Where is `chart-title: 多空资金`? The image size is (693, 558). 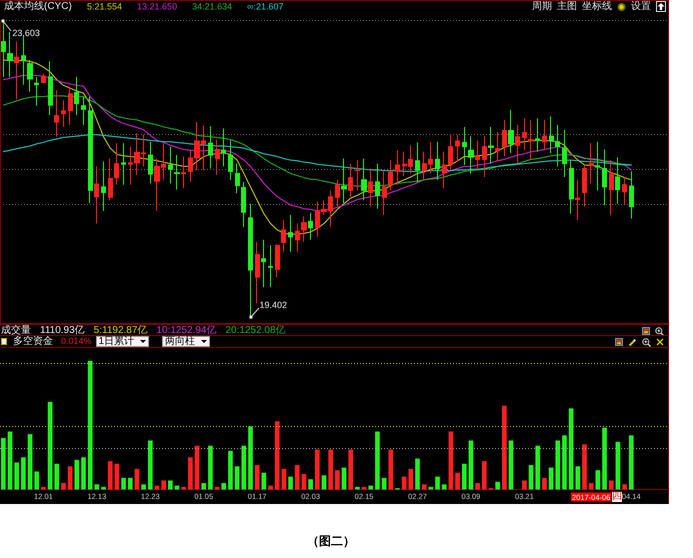 chart-title: 多空资金 is located at coordinates (33, 341).